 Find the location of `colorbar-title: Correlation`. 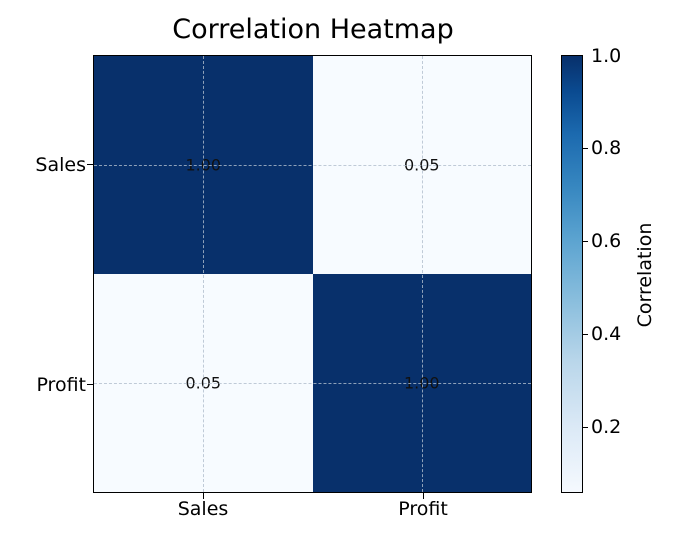

colorbar-title: Correlation is located at coordinates (645, 275).